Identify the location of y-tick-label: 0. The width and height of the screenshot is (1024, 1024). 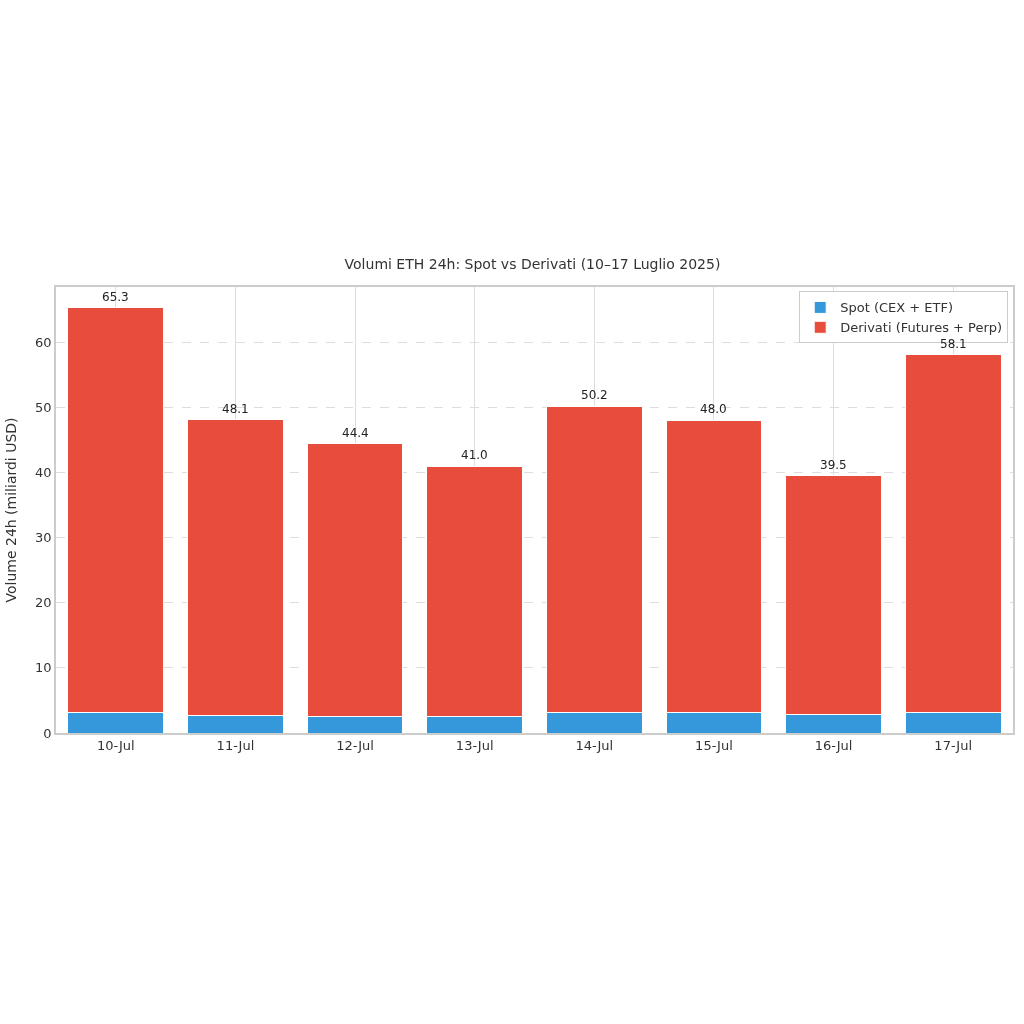
(47, 733).